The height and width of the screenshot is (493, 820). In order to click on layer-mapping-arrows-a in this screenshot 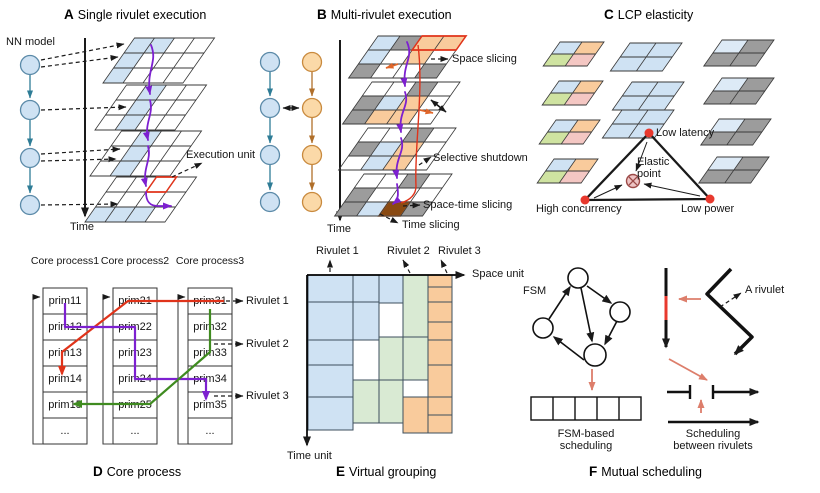, I will do `click(83, 125)`.